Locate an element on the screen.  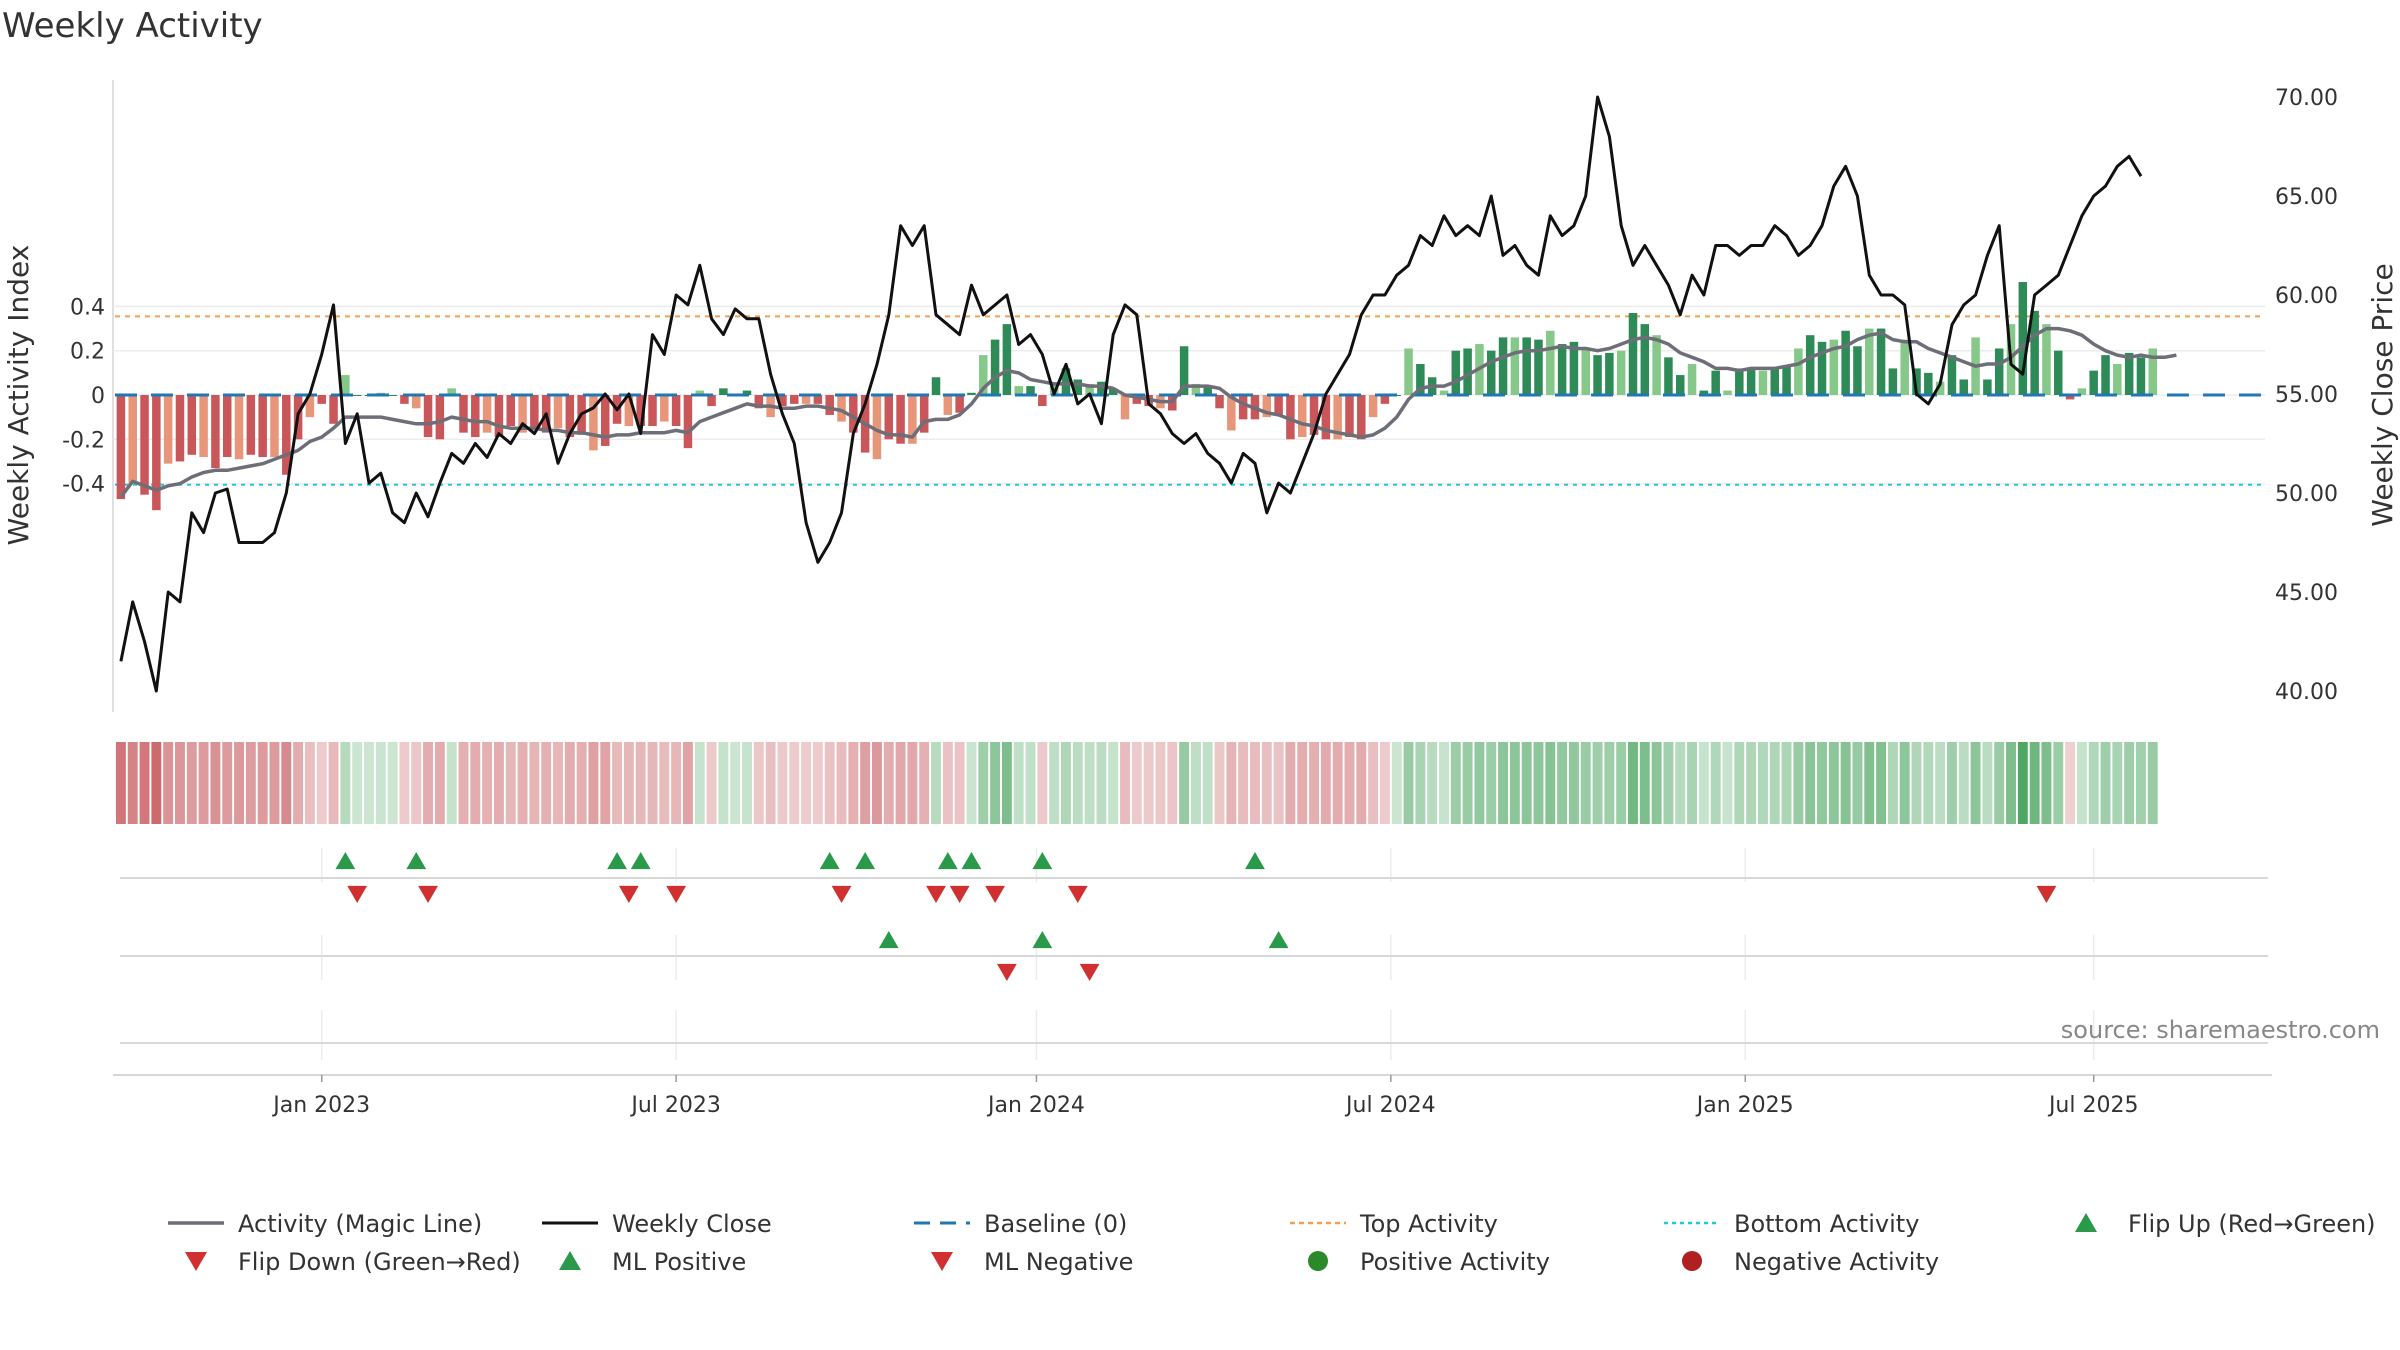
legend-label: Baseline (0) is located at coordinates (1055, 1224).